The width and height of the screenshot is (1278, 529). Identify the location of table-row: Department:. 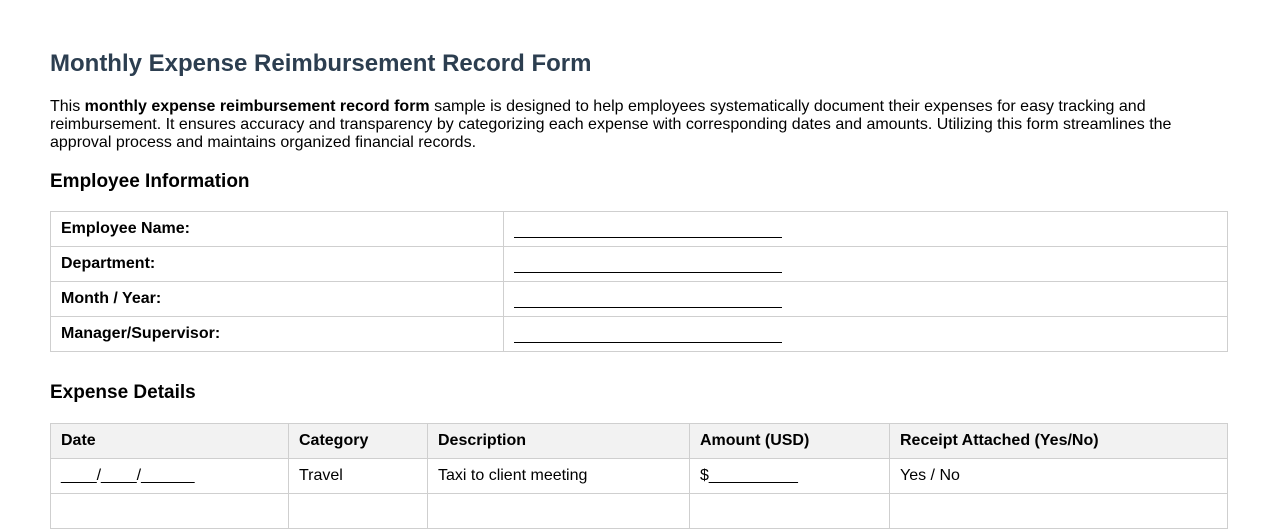
(639, 264).